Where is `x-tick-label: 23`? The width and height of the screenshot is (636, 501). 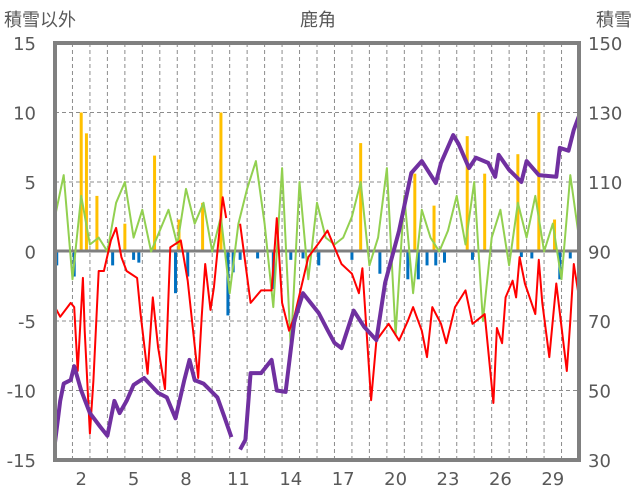
x-tick-label: 23 is located at coordinates (448, 479).